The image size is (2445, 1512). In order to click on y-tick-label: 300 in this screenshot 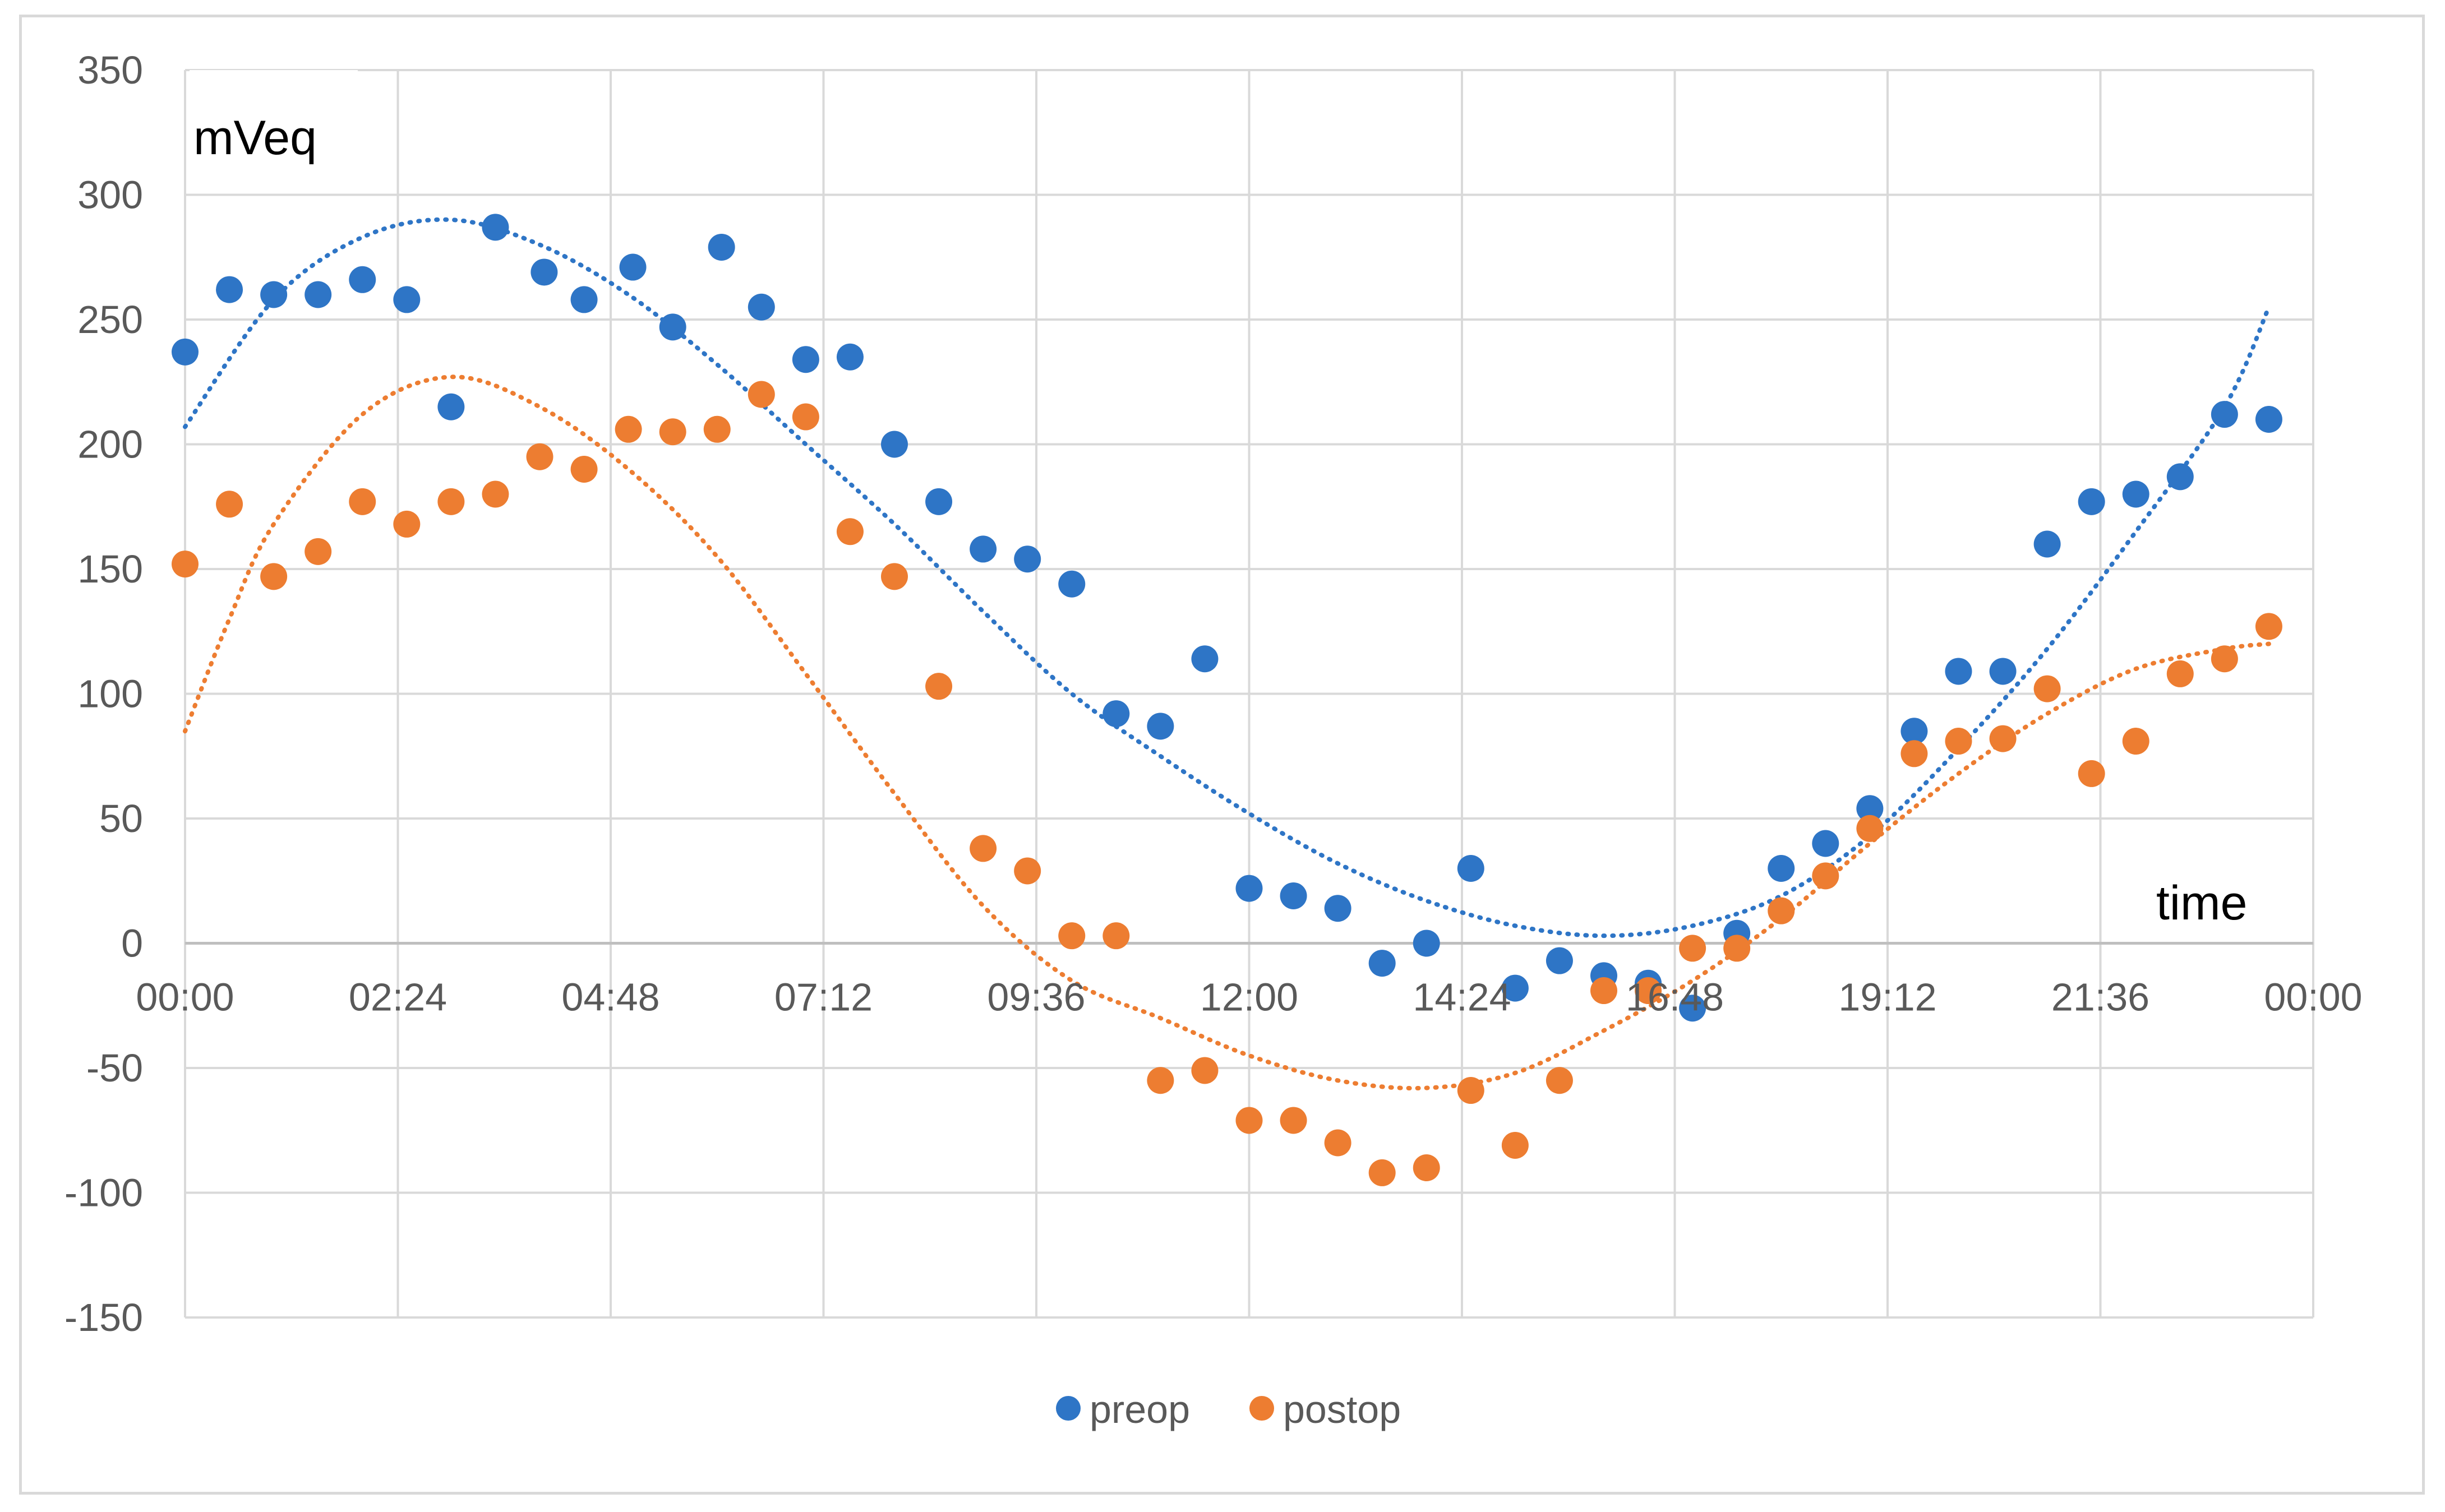, I will do `click(110, 195)`.